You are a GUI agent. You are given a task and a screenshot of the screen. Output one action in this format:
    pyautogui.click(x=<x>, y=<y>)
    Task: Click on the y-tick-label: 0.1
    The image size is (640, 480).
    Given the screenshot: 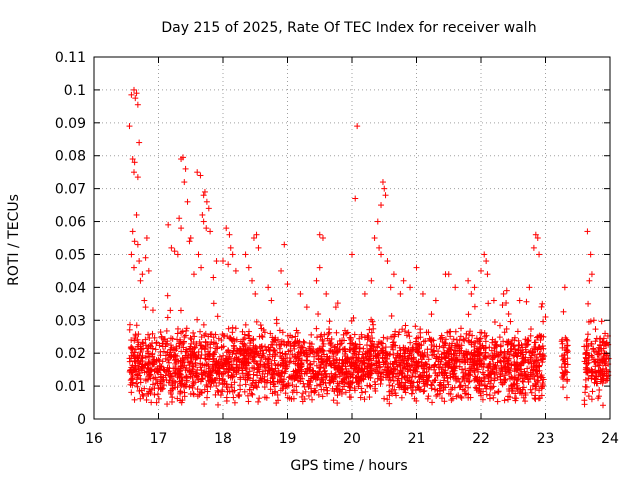 What is the action you would take?
    pyautogui.click(x=75, y=91)
    